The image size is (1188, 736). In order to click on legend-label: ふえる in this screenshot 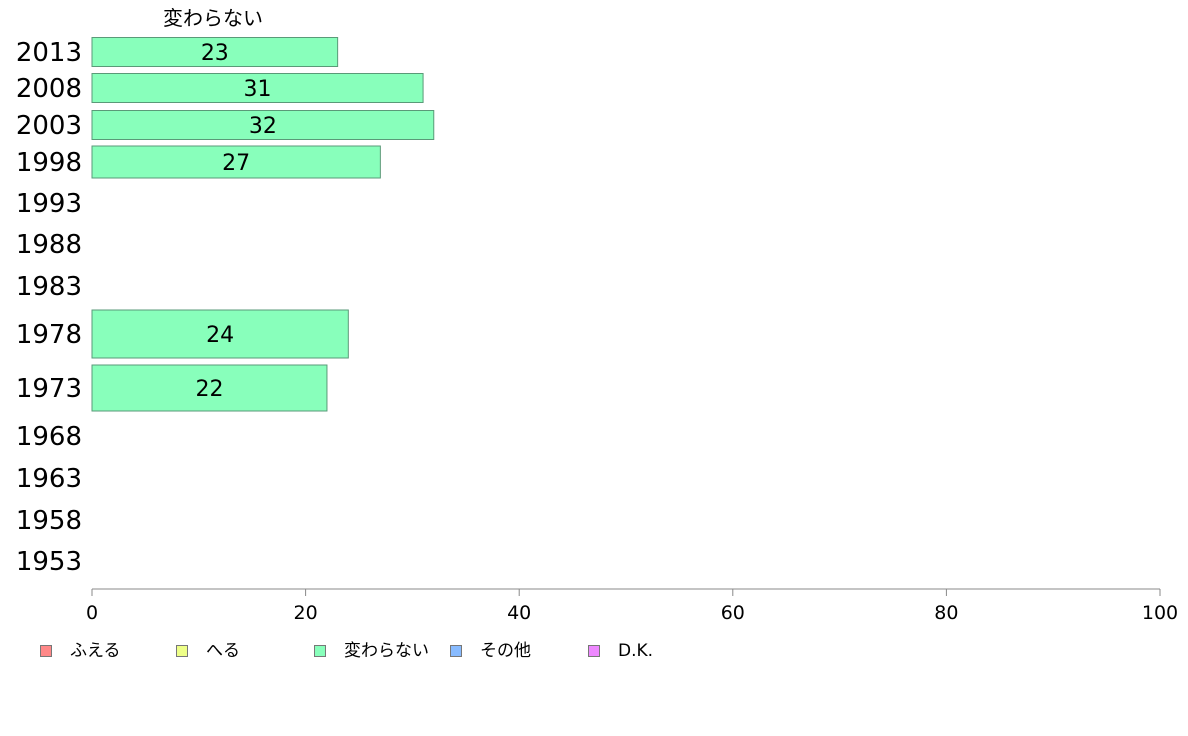, I will do `click(95, 651)`.